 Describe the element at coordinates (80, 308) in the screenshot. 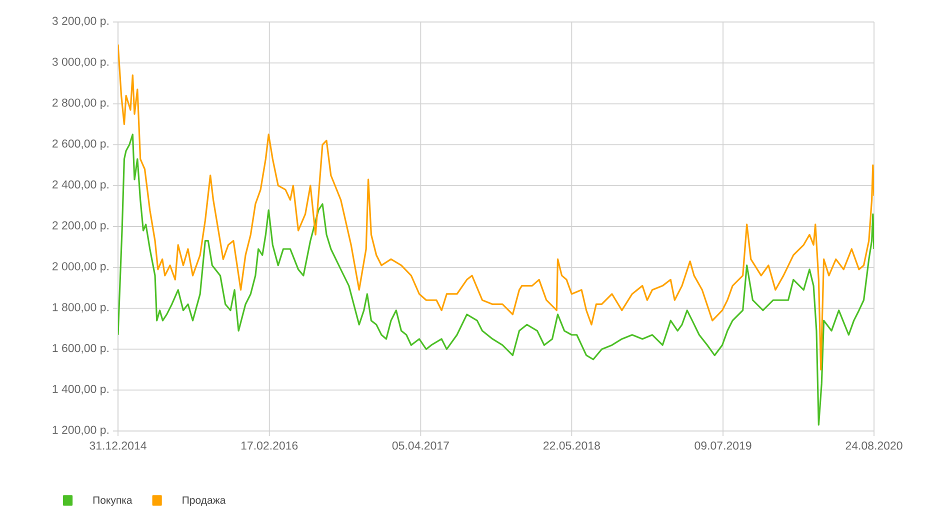

I see `y-tick-label: 1 800,00 р.` at that location.